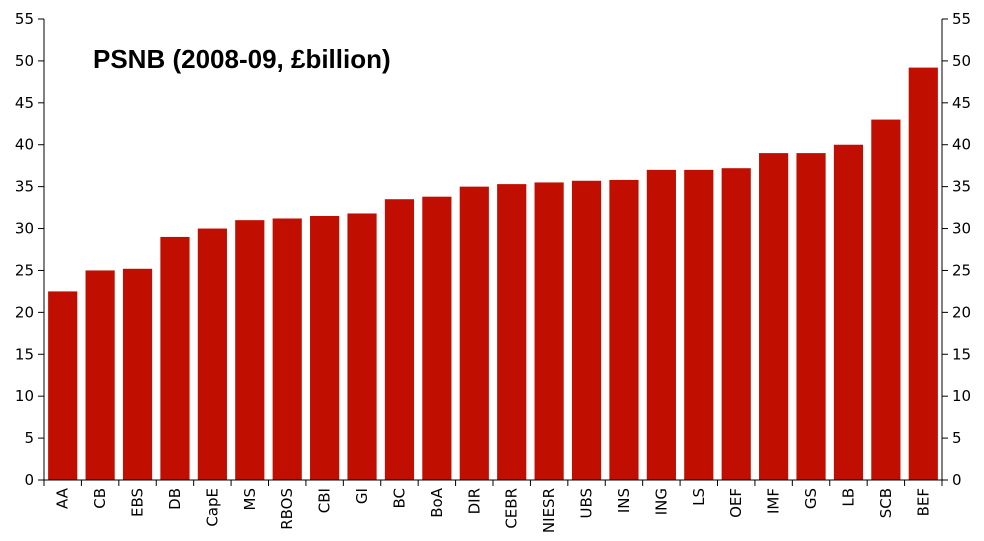 This screenshot has height=541, width=984. Describe the element at coordinates (961, 312) in the screenshot. I see `y-tick-label-right: 20` at that location.